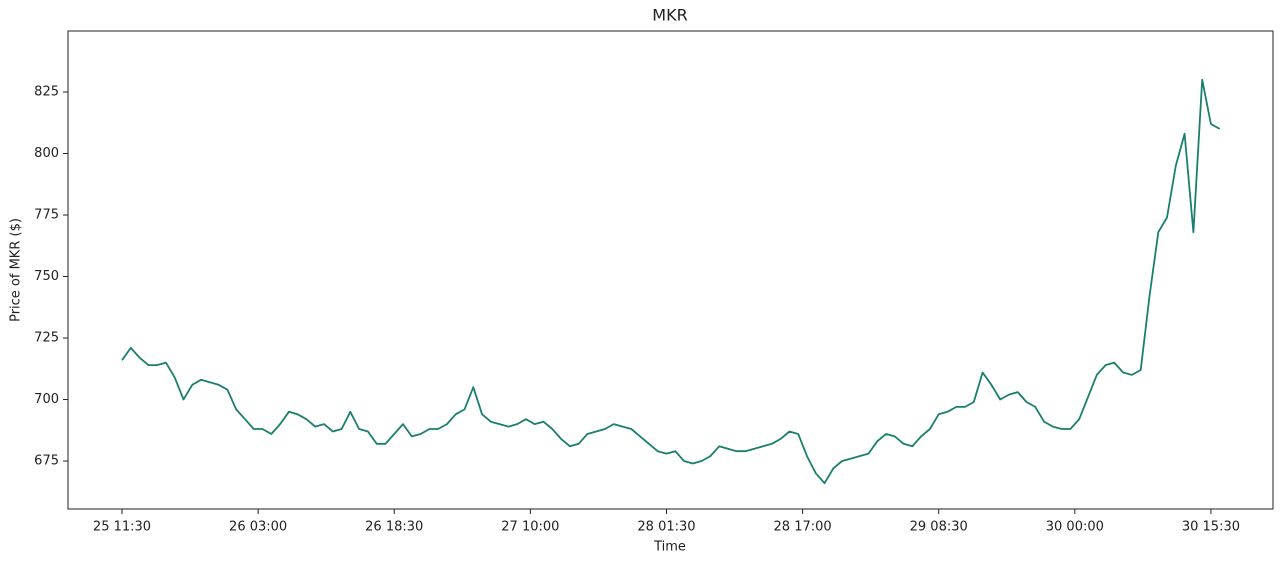 The height and width of the screenshot is (561, 1280). What do you see at coordinates (122, 527) in the screenshot?
I see `x-tick-label: 25 11:30` at bounding box center [122, 527].